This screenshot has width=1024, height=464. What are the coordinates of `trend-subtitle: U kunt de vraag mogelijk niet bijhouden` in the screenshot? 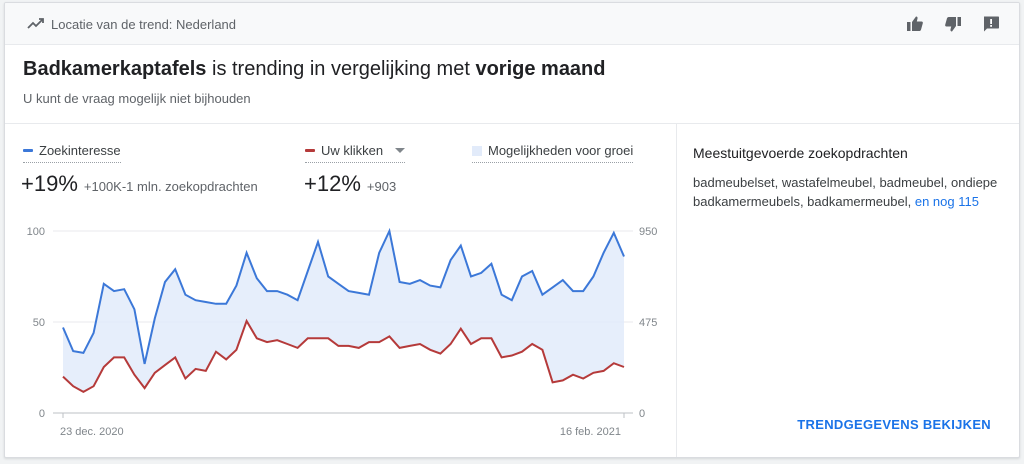 It's located at (137, 98).